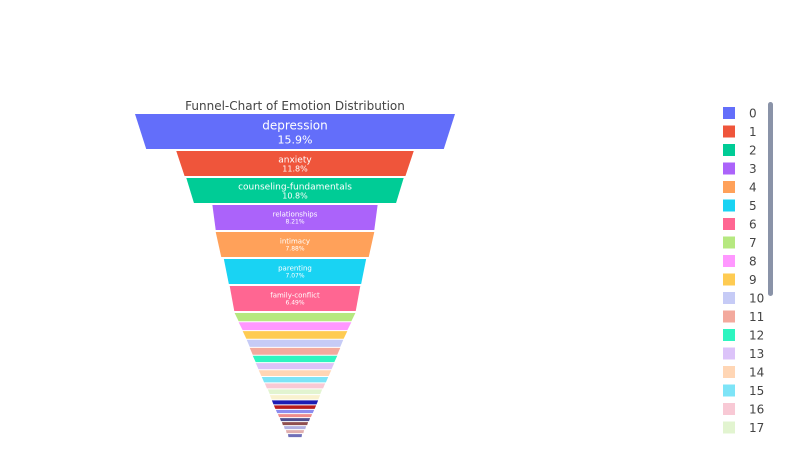  Describe the element at coordinates (294, 303) in the screenshot. I see `funnel-bar-percent: 6.49%` at that location.